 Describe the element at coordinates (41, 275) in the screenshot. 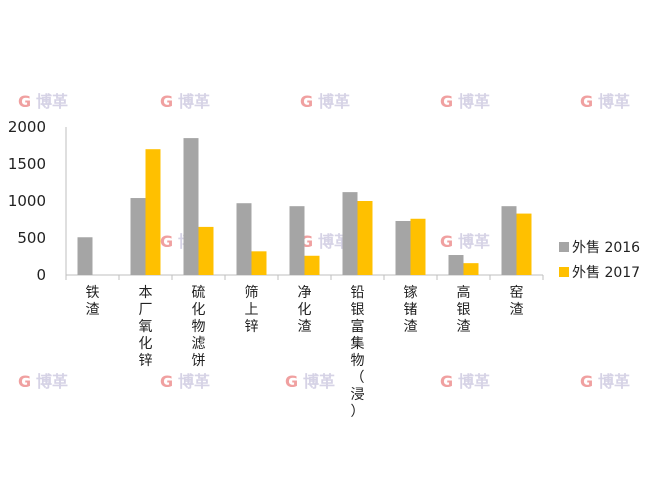

I see `y-tick-label: 0` at that location.